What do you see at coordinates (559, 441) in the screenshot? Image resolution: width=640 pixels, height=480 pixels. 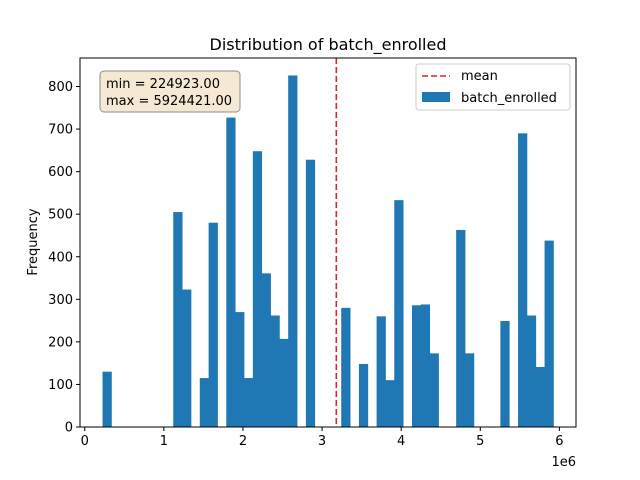 I see `x-tick-label: 6` at bounding box center [559, 441].